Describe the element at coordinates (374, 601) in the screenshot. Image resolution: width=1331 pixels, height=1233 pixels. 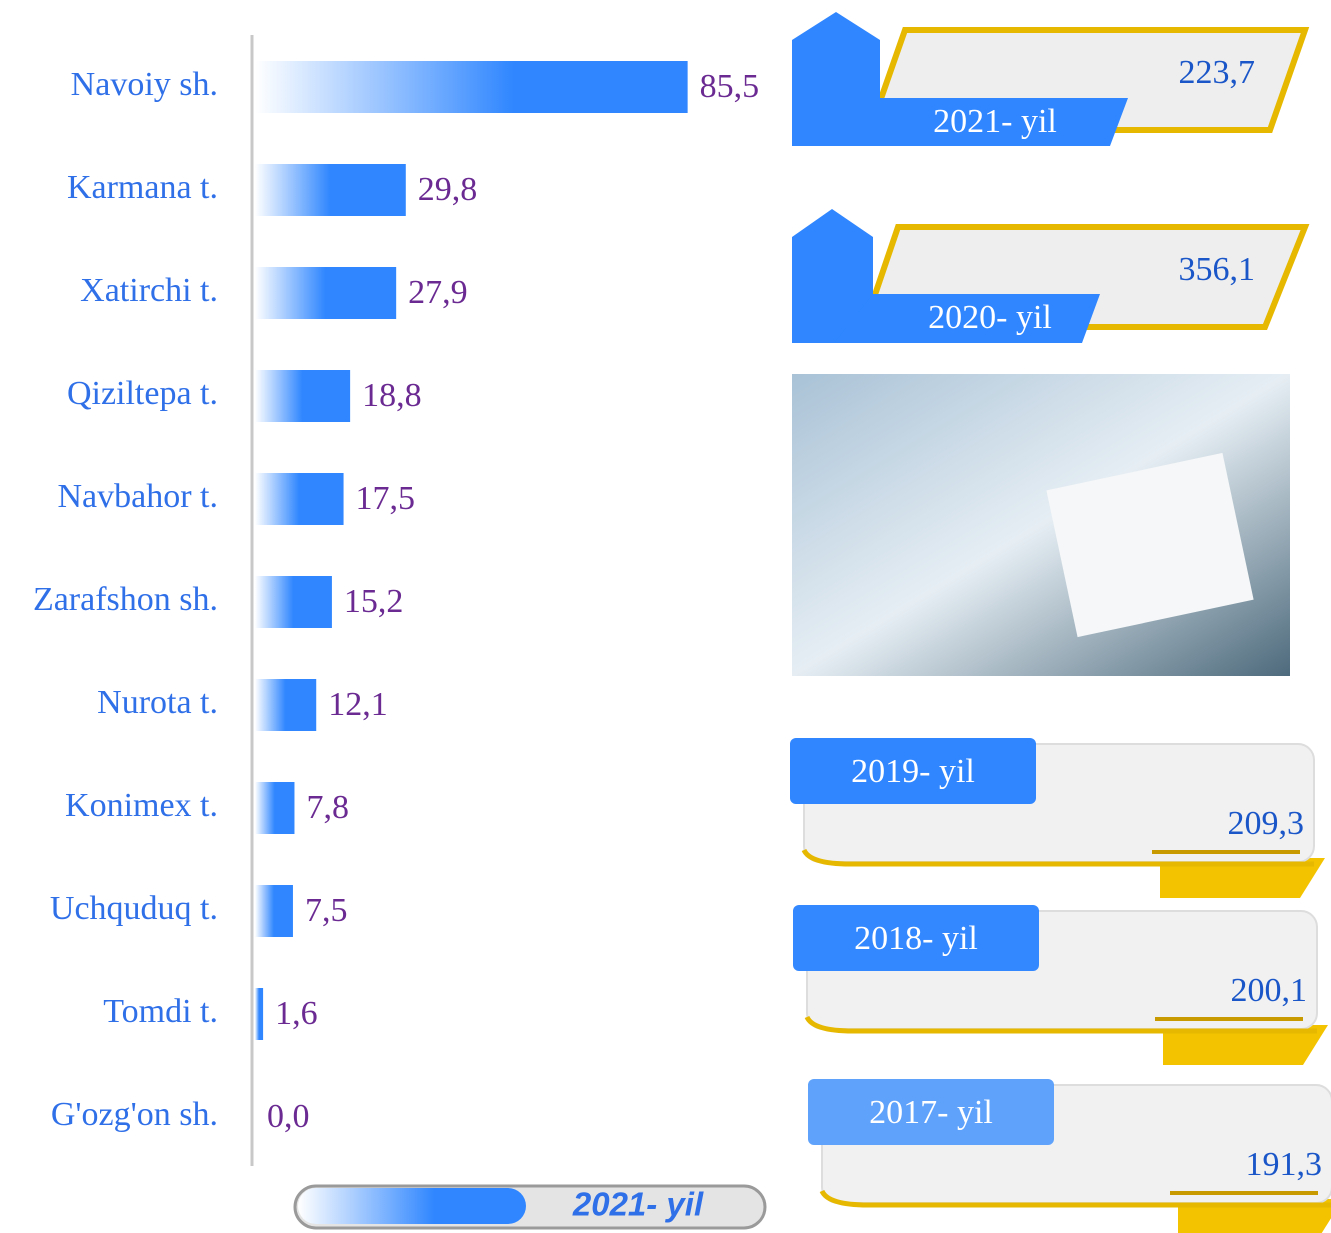
I see `value-label: 15,2` at that location.